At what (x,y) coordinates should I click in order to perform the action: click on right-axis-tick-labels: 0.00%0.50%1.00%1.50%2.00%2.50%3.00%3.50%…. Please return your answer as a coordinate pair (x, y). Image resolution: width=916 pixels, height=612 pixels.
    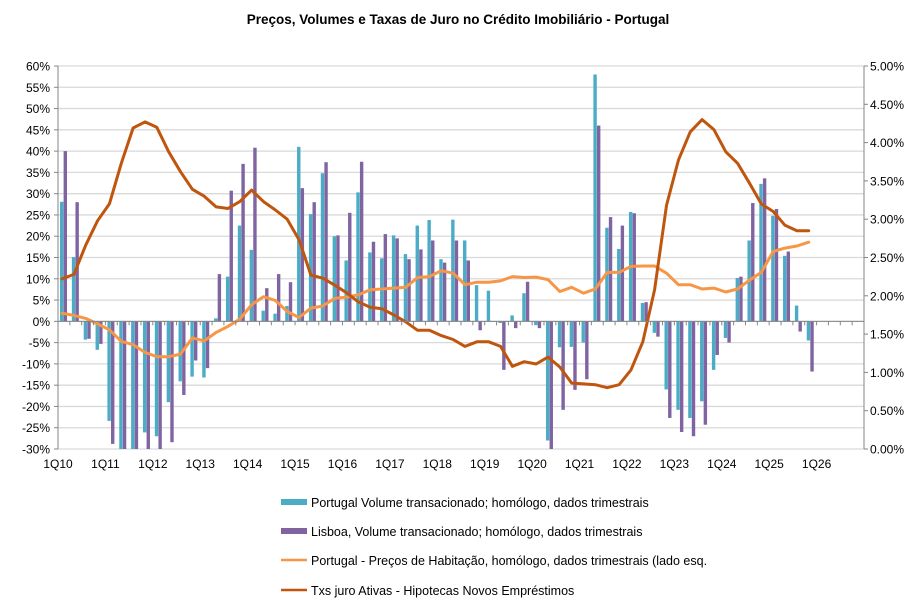
    Looking at the image, I should click on (887, 258).